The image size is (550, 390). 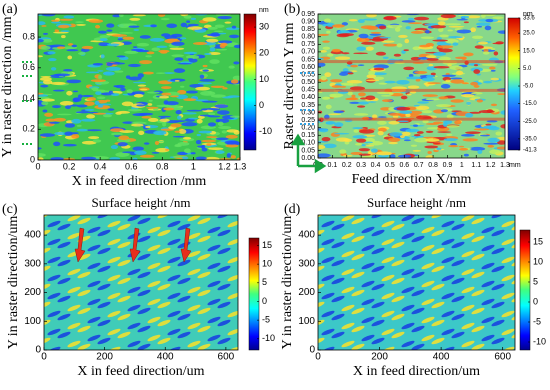 What do you see at coordinates (530, 139) in the screenshot?
I see `colorbar-tick-label: -35.0` at bounding box center [530, 139].